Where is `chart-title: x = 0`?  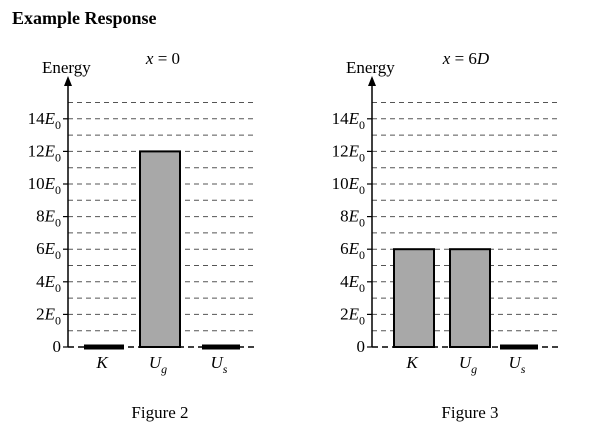 chart-title: x = 0 is located at coordinates (162, 58).